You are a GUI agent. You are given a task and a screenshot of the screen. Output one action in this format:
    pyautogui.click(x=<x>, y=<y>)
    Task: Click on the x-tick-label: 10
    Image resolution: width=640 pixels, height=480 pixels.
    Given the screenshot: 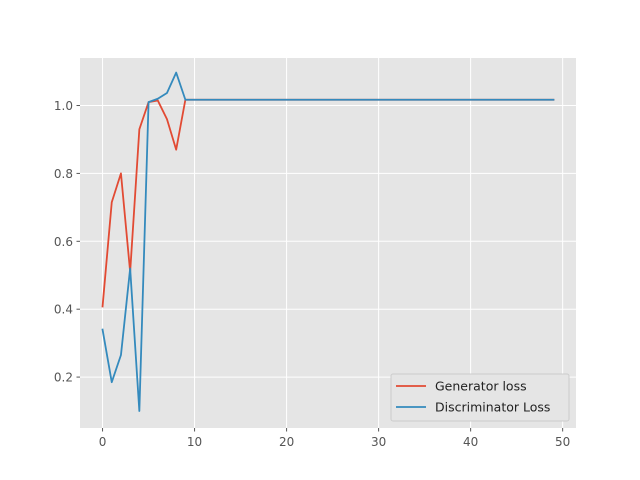 What is the action you would take?
    pyautogui.click(x=194, y=442)
    